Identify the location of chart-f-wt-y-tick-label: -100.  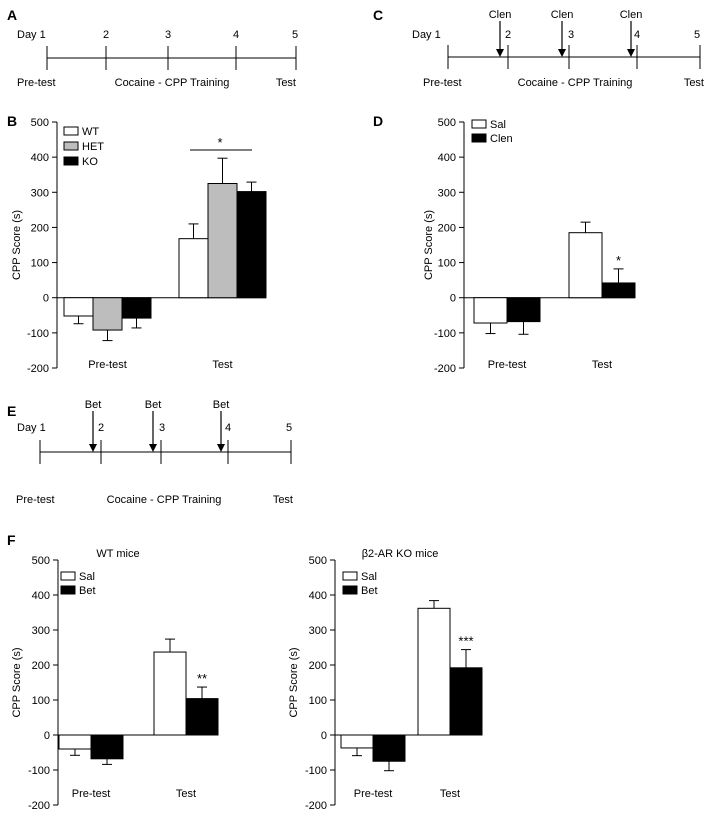
(39, 771).